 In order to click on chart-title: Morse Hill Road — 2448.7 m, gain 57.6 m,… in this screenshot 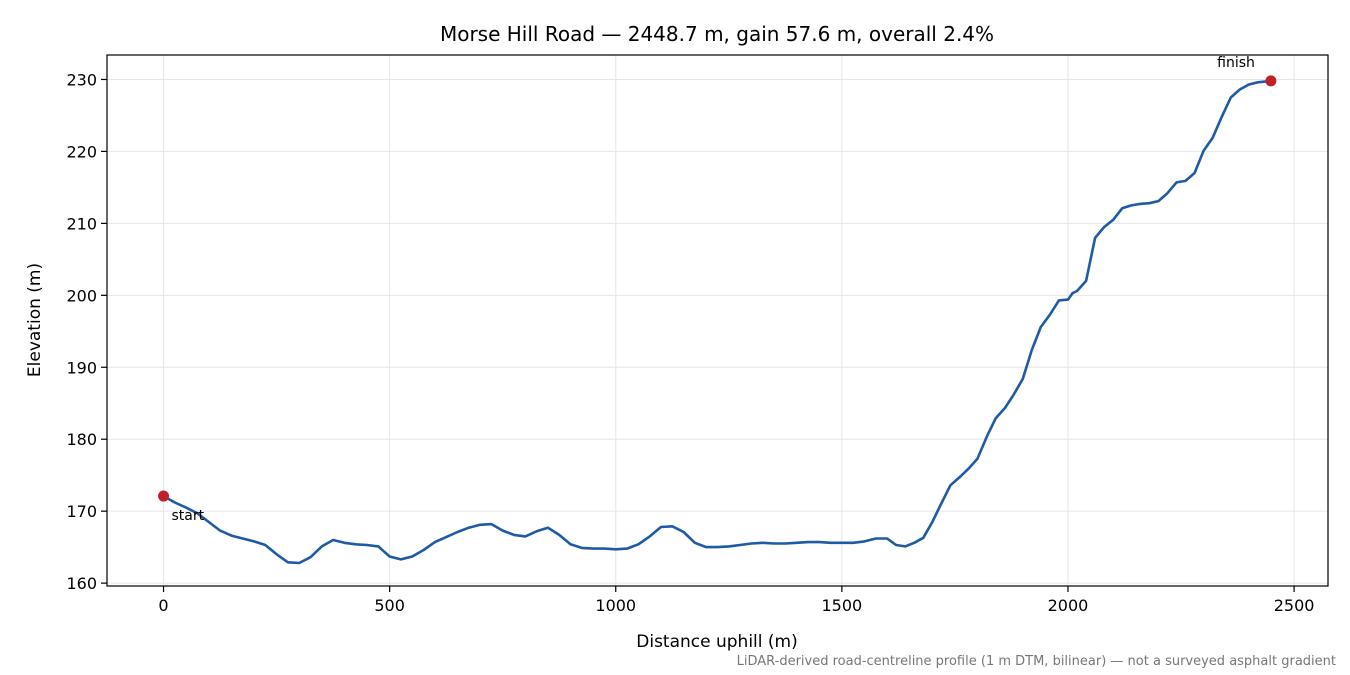, I will do `click(717, 34)`.